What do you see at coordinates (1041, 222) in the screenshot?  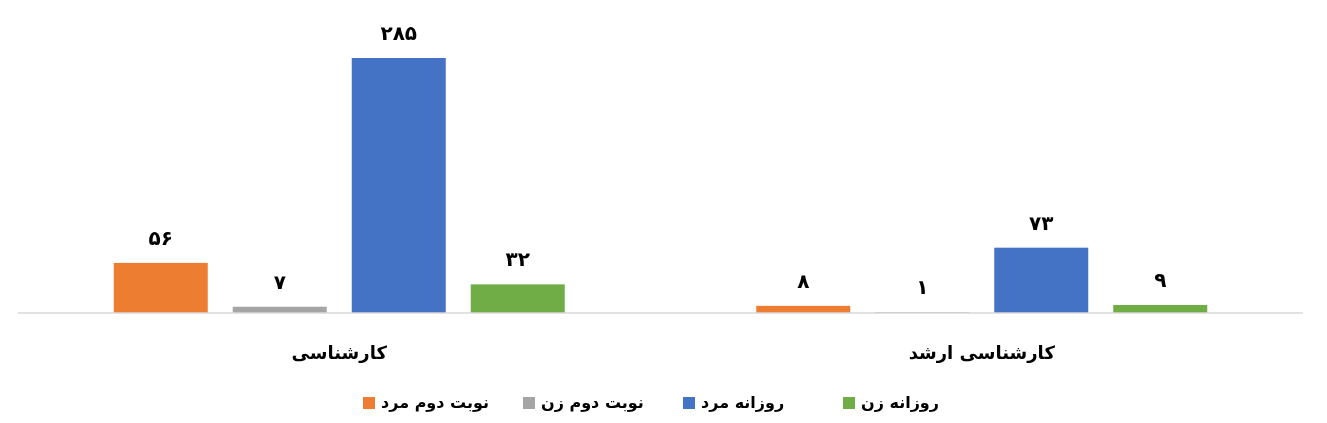 I see `data-label: ۷۳` at bounding box center [1041, 222].